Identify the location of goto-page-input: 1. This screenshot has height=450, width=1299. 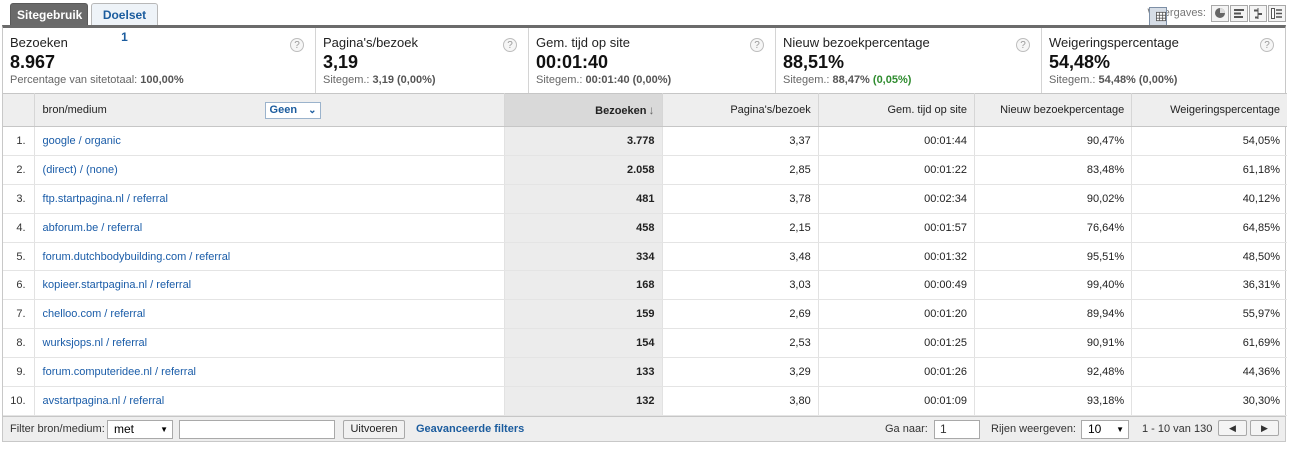
(957, 429).